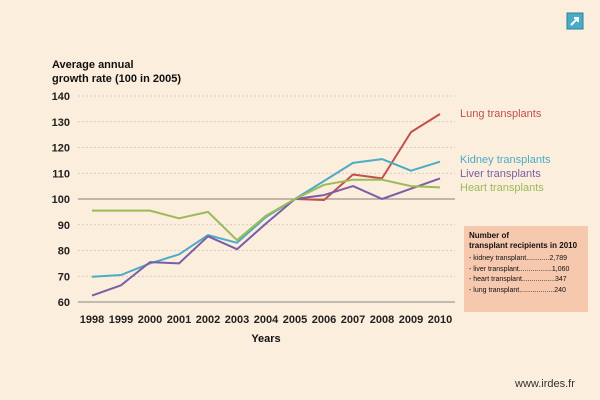  Describe the element at coordinates (61, 123) in the screenshot. I see `y-tick-label: 130` at that location.